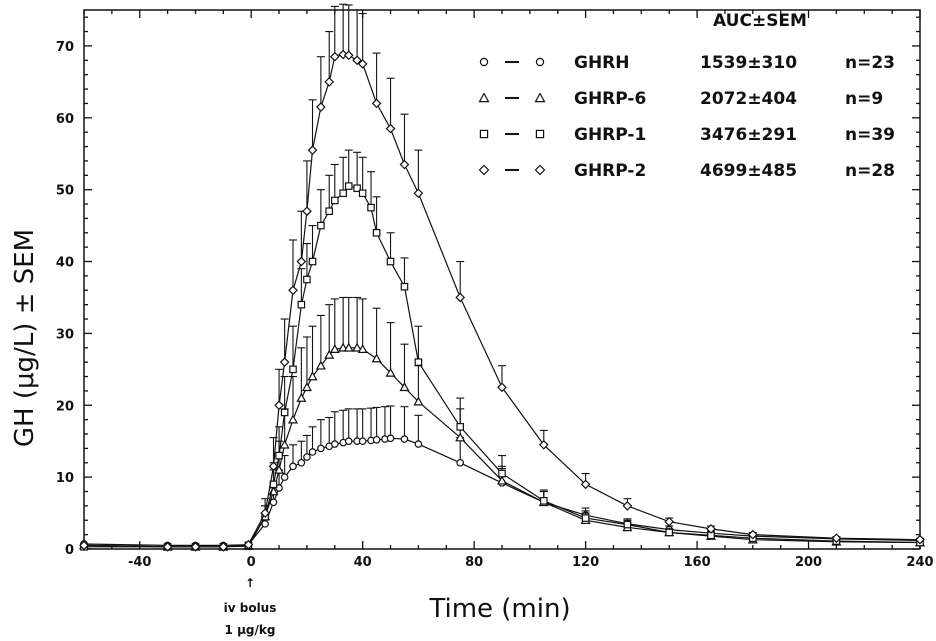  I want to click on x-tick-label: 120, so click(585, 562).